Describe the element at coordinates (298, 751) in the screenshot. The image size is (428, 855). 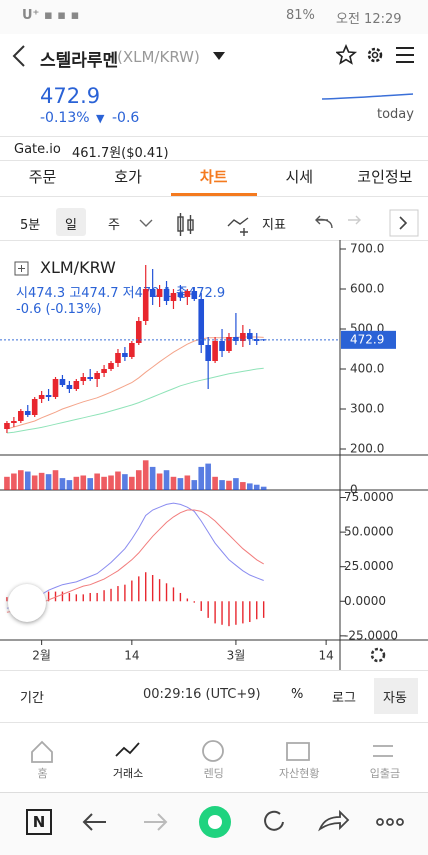
I see `nav-icon` at that location.